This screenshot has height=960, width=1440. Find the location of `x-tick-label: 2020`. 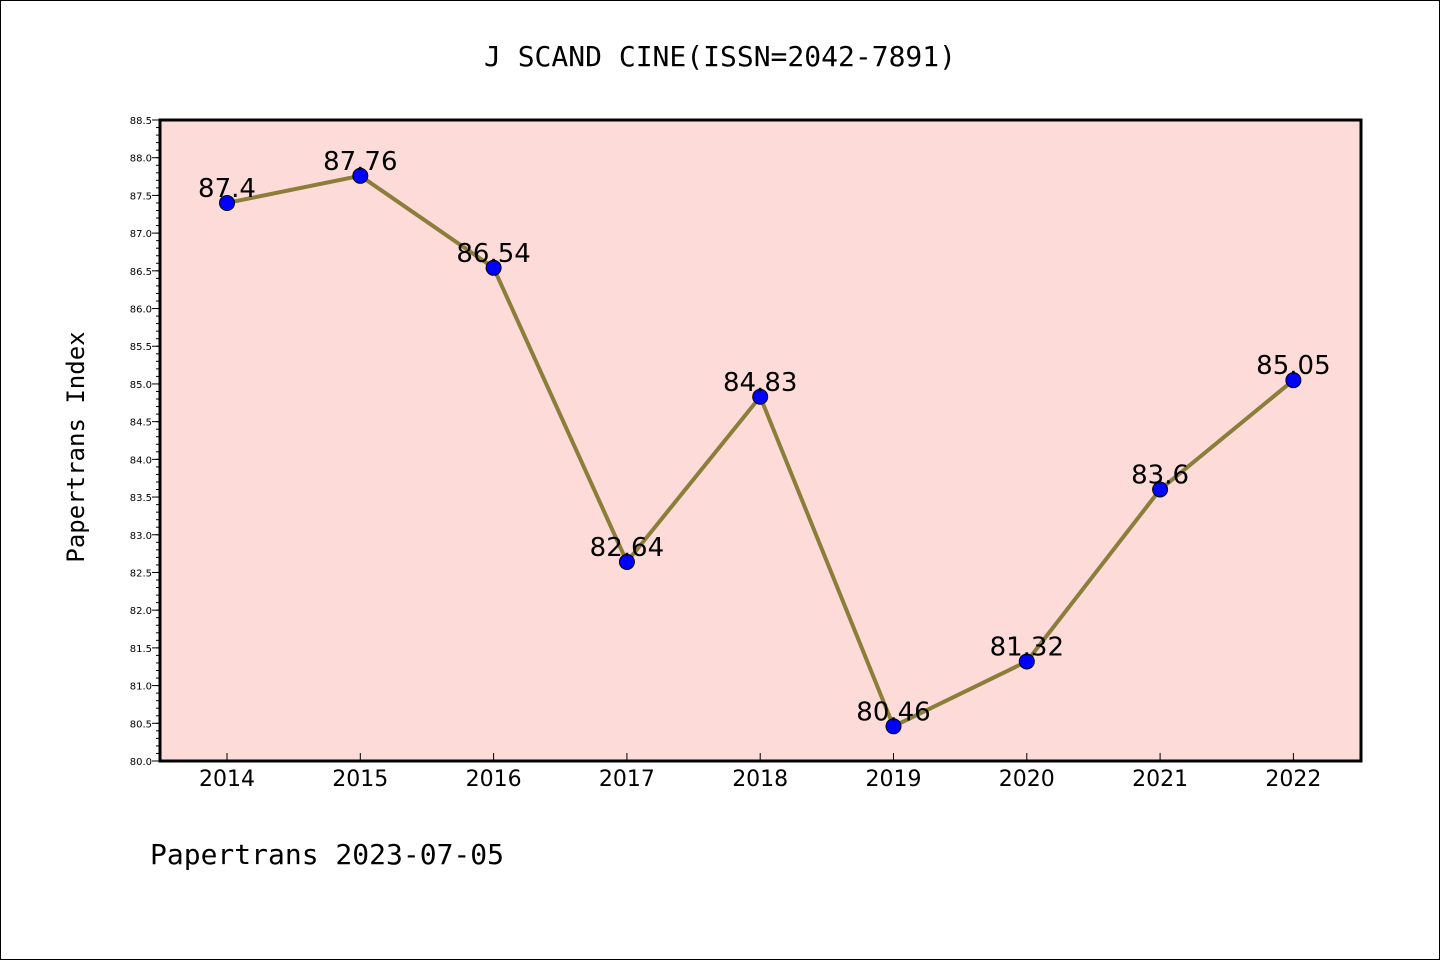

x-tick-label: 2020 is located at coordinates (1027, 779).